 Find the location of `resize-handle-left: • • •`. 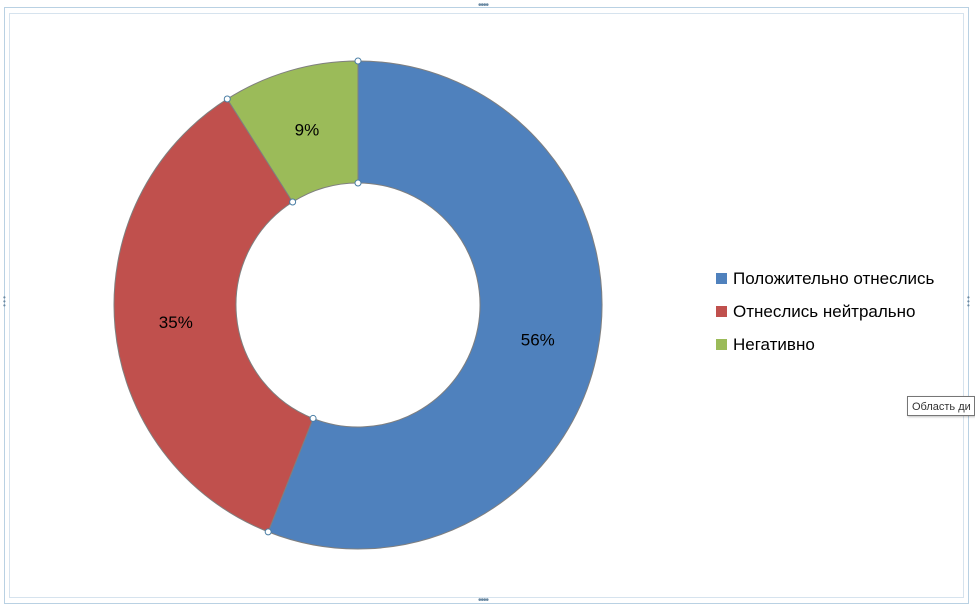

resize-handle-left: • • • is located at coordinates (4, 301).